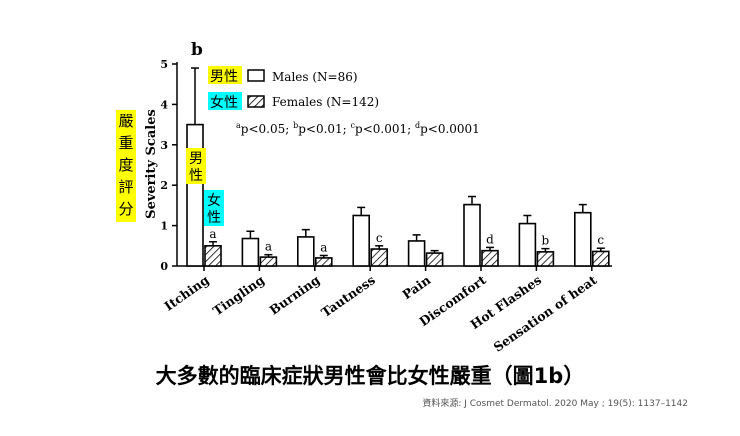  What do you see at coordinates (238, 125) in the screenshot?
I see `footnote-mark-a: a` at bounding box center [238, 125].